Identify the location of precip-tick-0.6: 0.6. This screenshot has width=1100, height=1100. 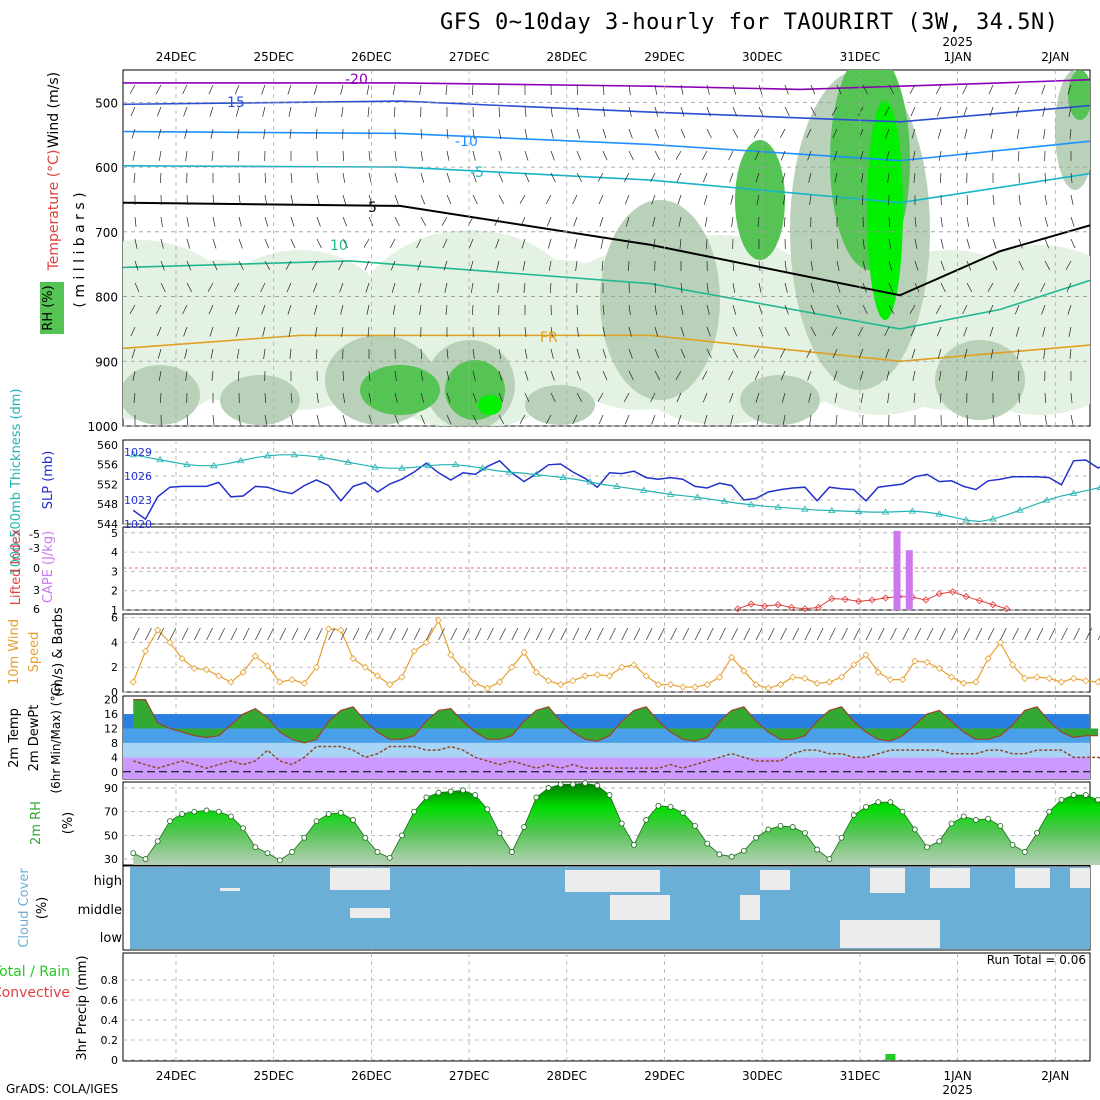
(110, 1000).